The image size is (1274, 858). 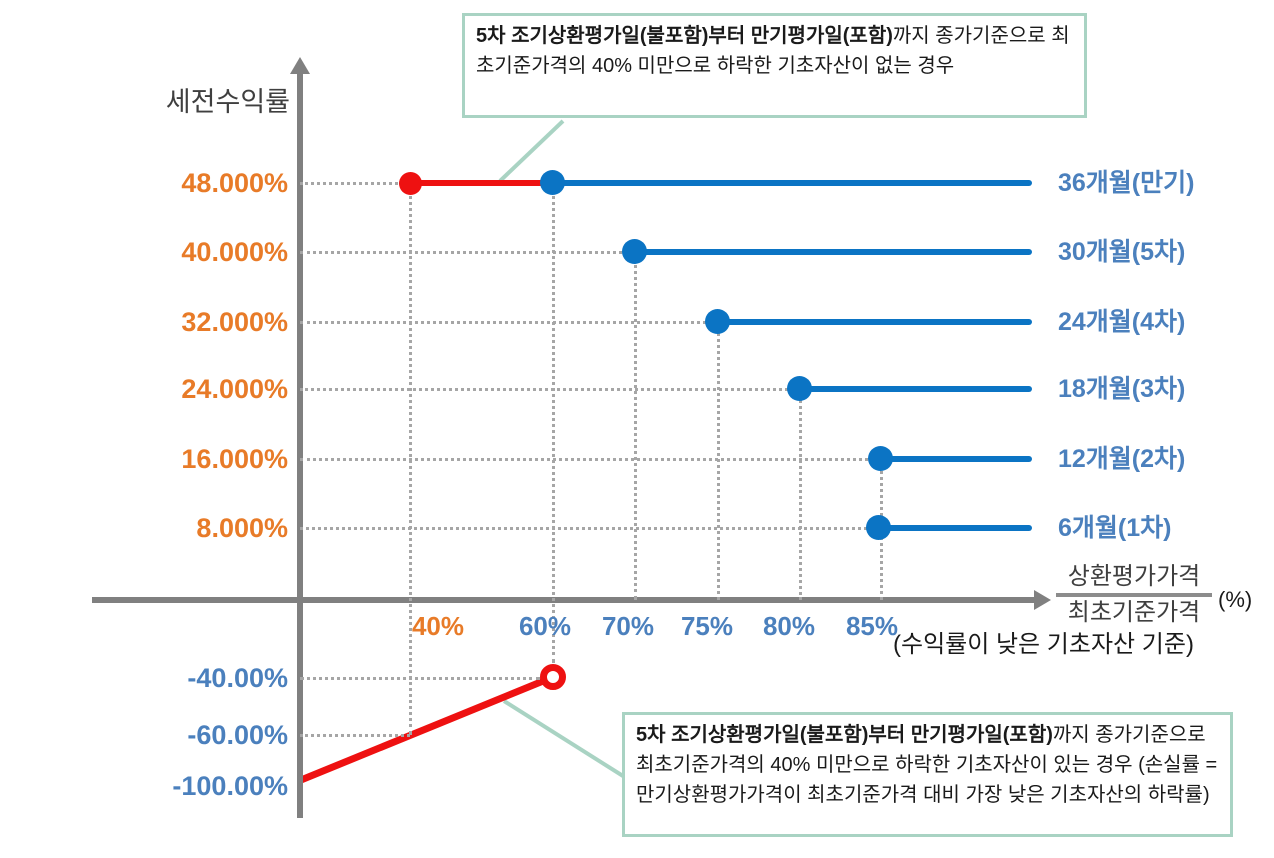 I want to click on return-tick-neg60: -60.00%, so click(x=237, y=735).